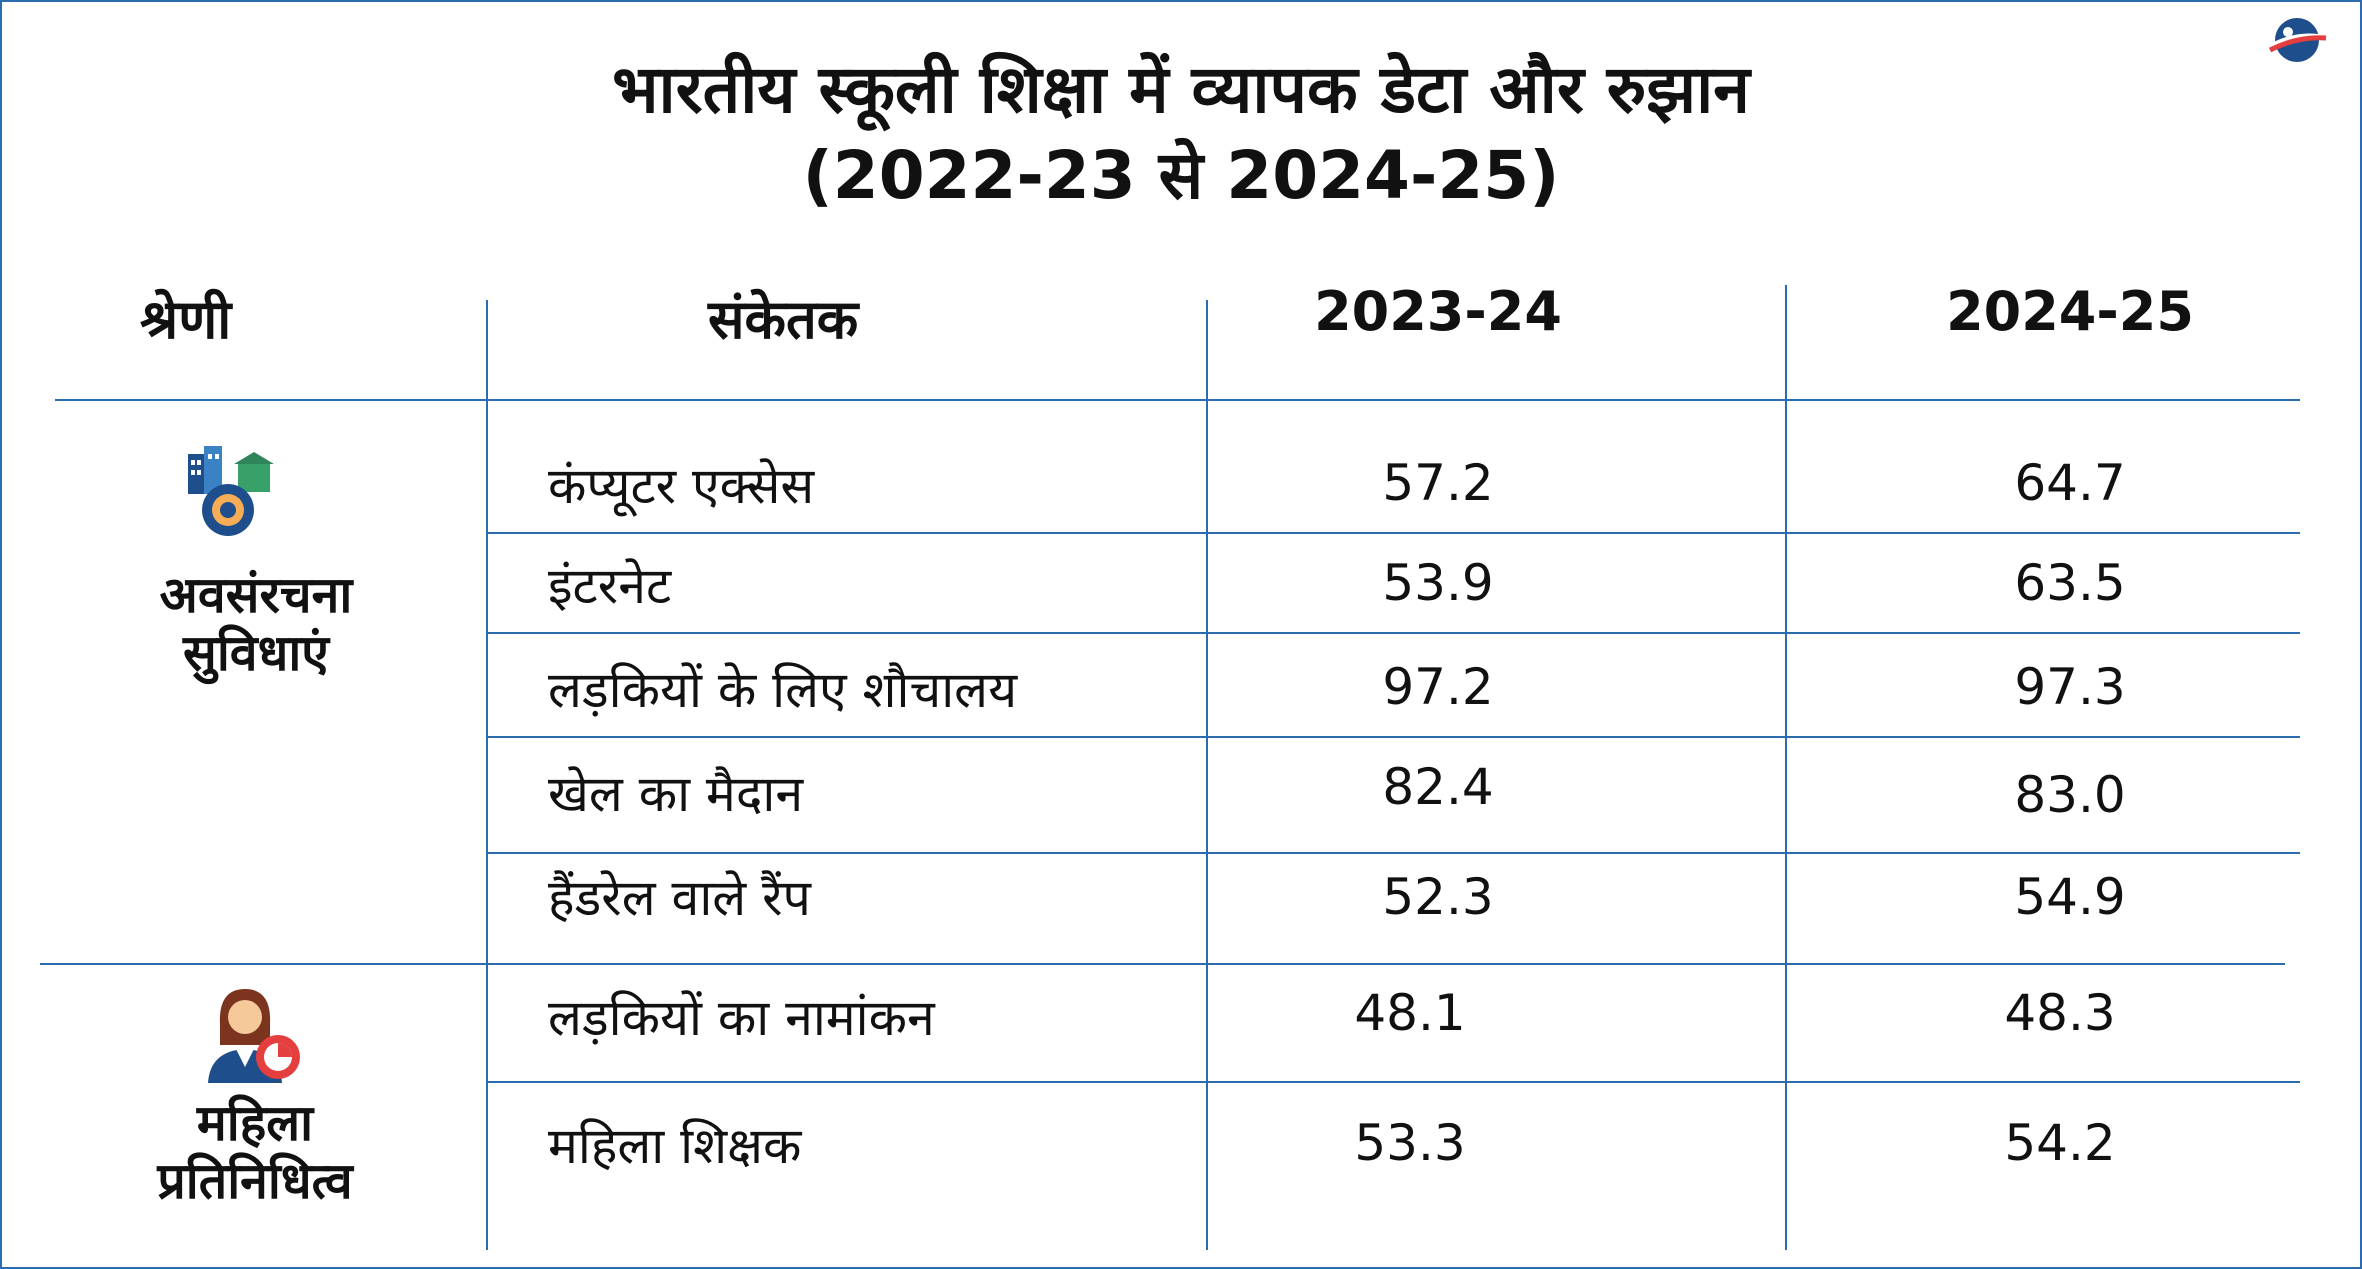 The image size is (2362, 1269). I want to click on grid-hline-r3, so click(1393, 737).